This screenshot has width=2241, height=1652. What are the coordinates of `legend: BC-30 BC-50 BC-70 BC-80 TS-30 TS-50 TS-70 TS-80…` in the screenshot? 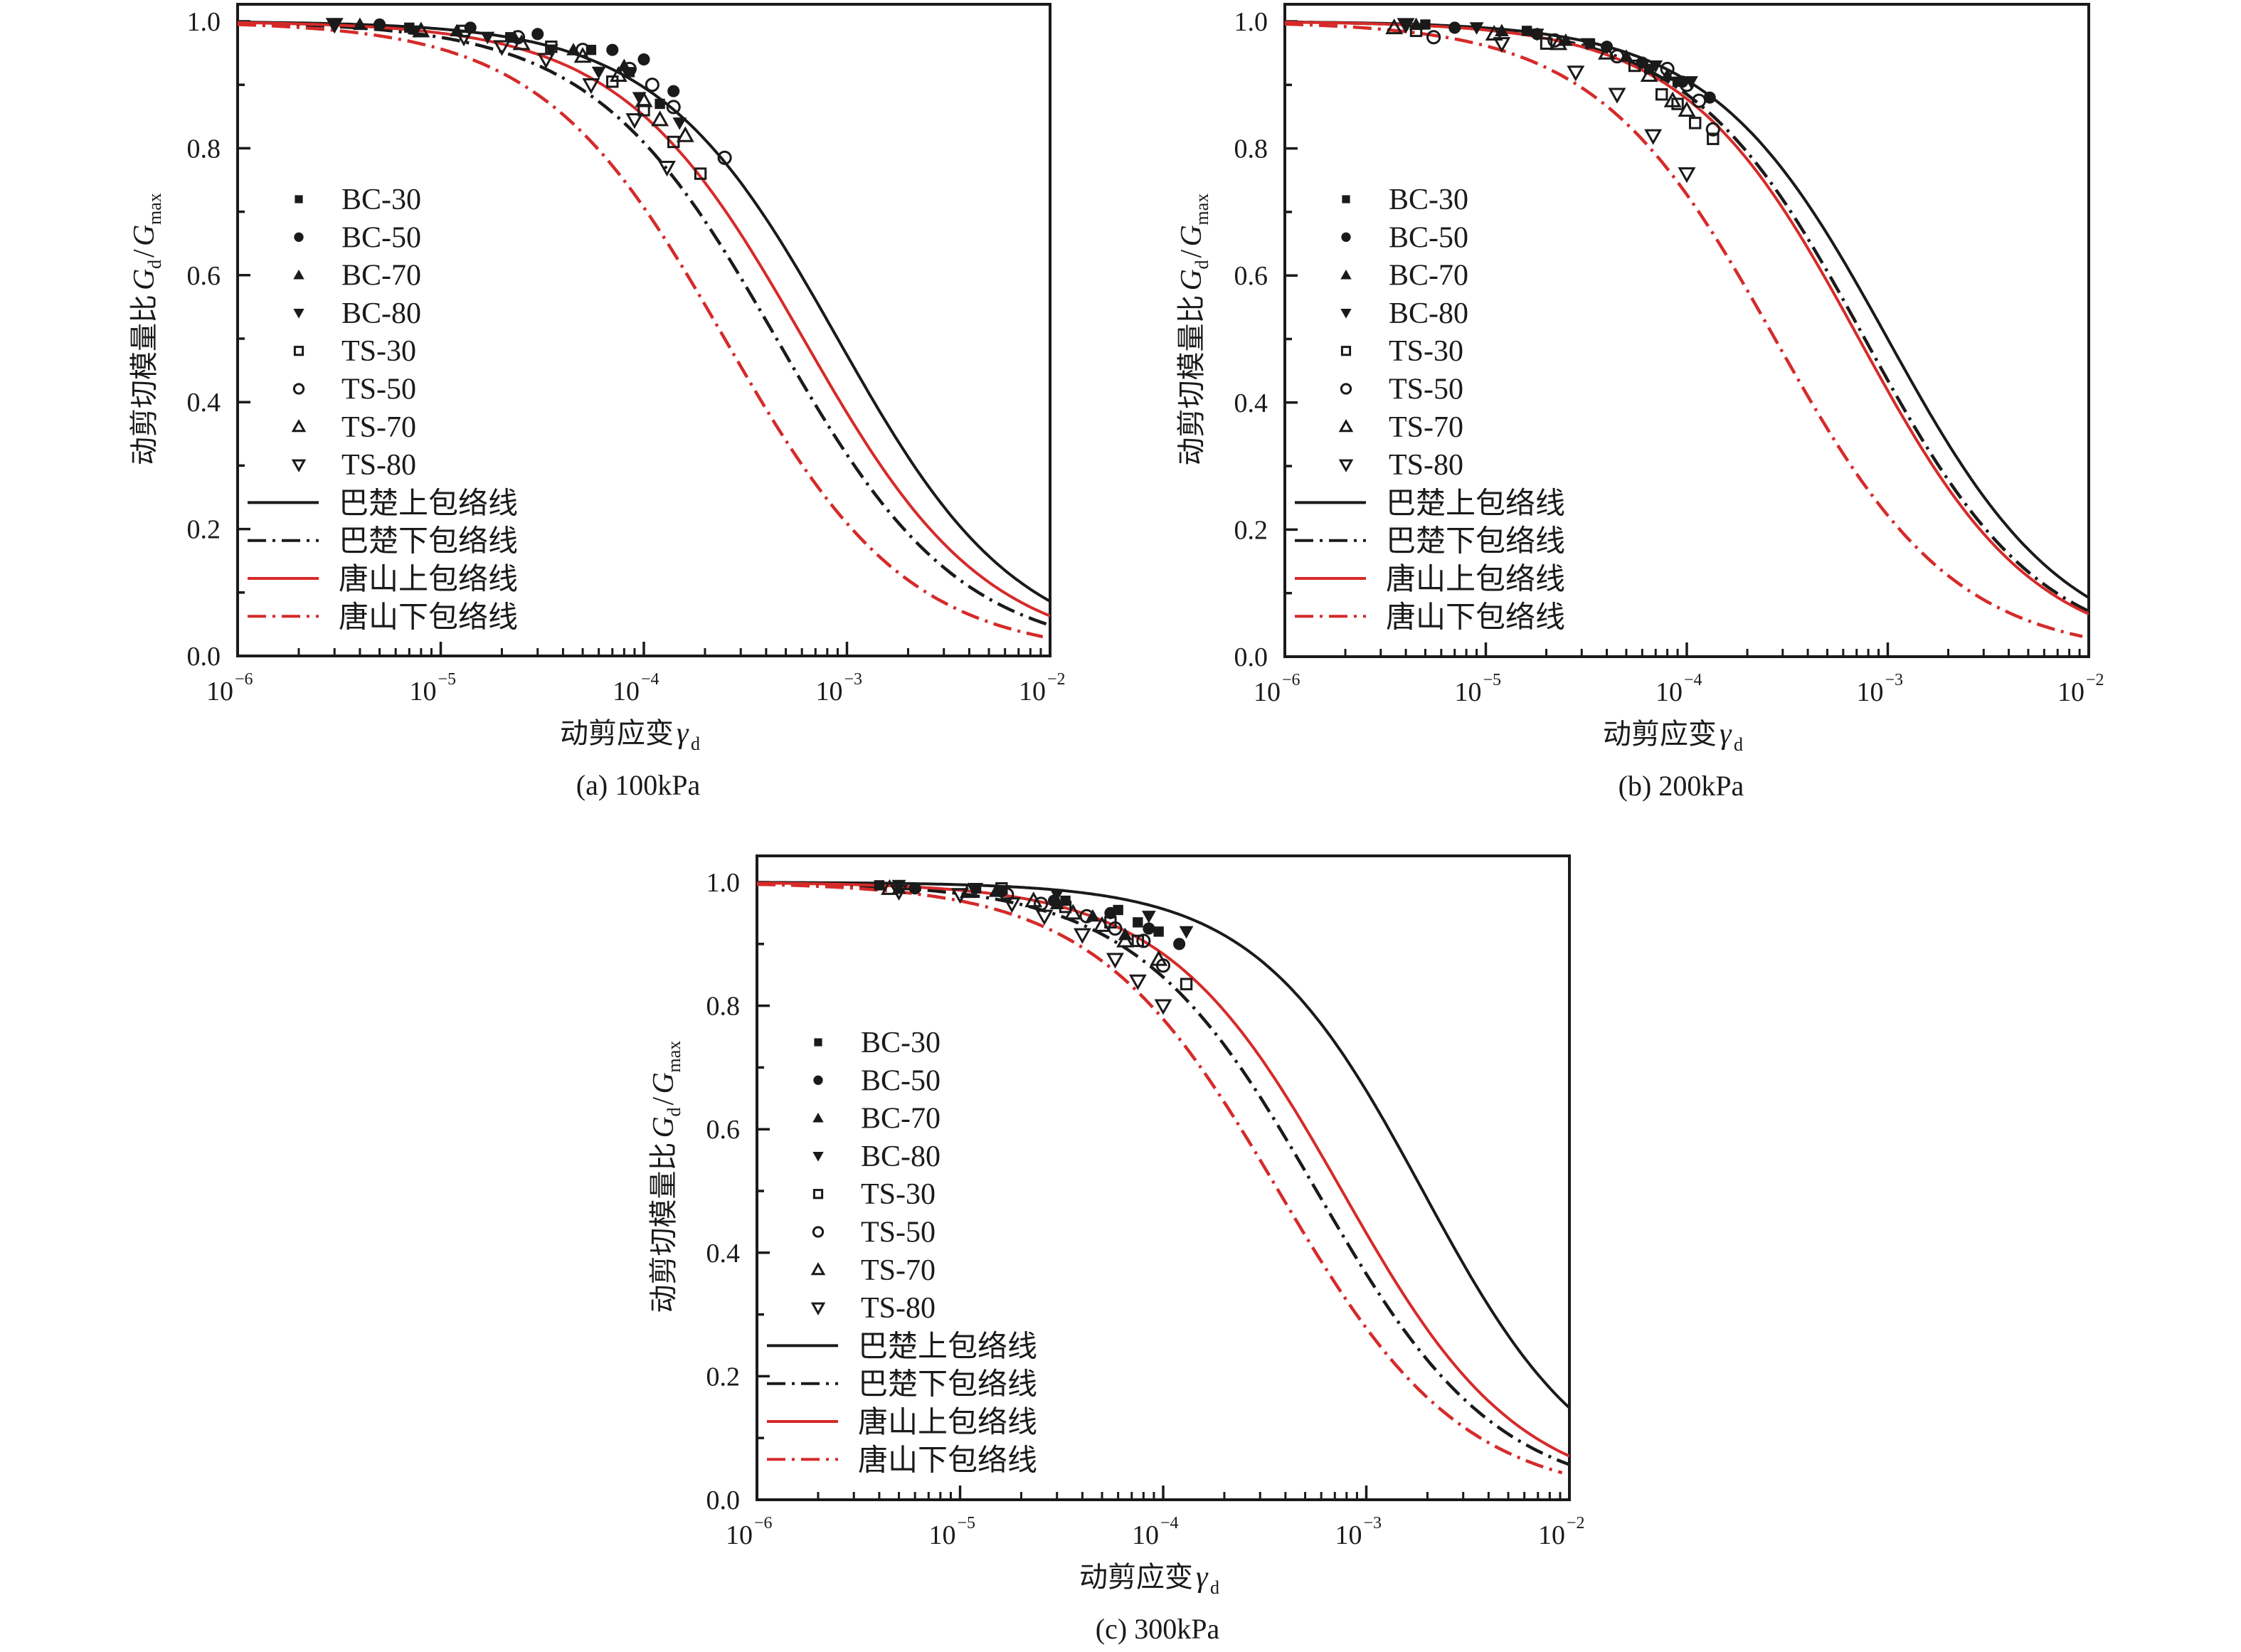 It's located at (1430, 409).